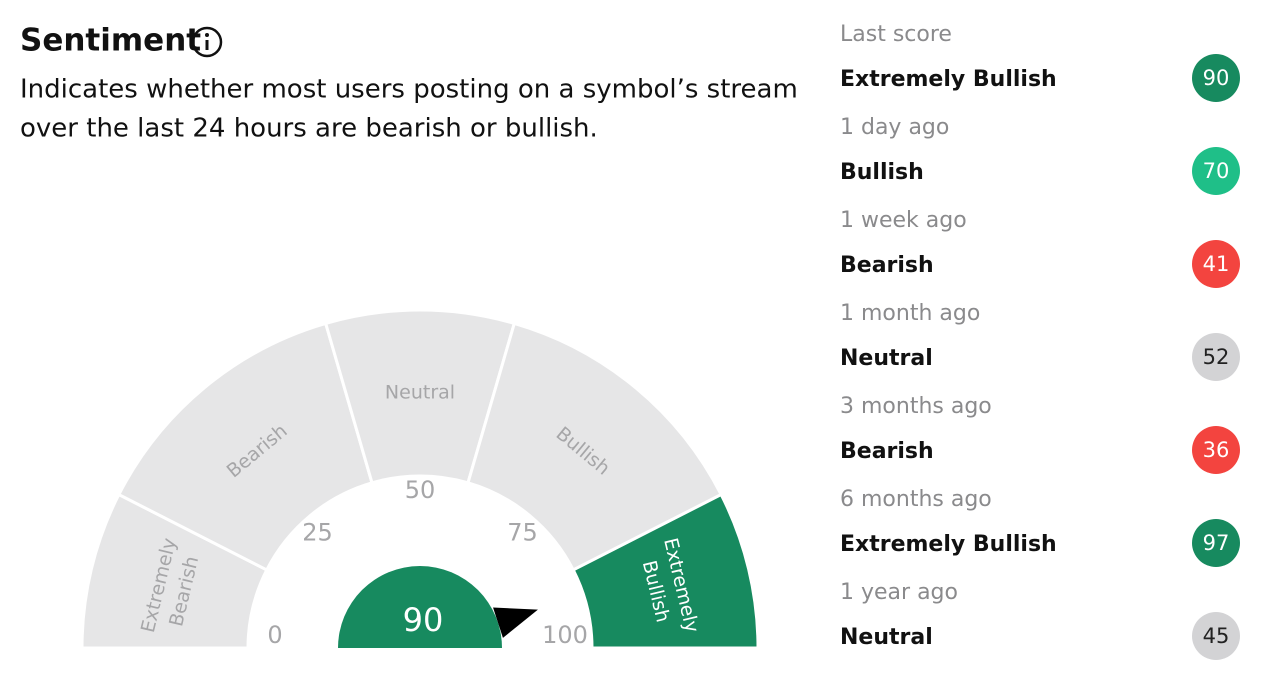 The width and height of the screenshot is (1274, 699). Describe the element at coordinates (420, 490) in the screenshot. I see `tick-label: 50` at that location.